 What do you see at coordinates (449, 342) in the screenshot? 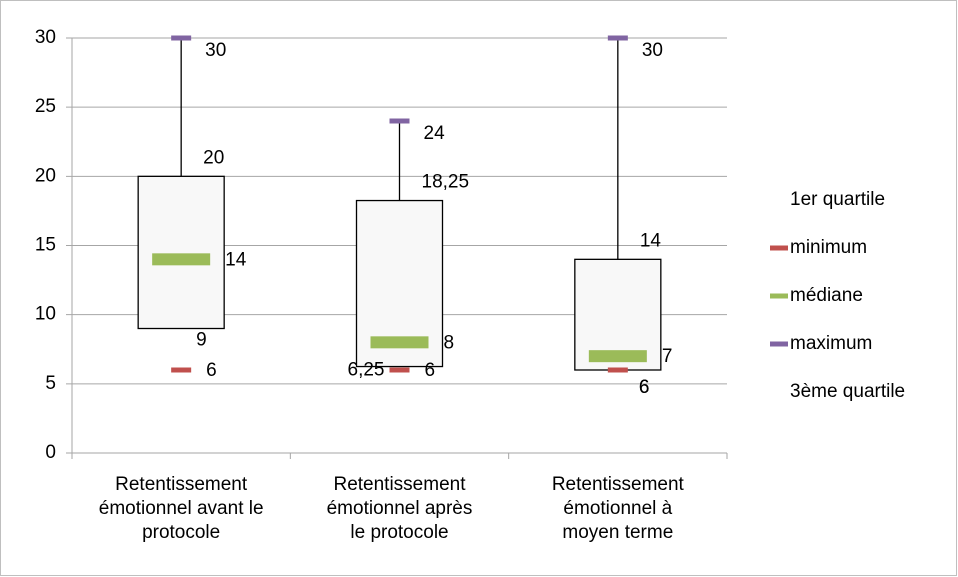
I see `median-label: 8` at bounding box center [449, 342].